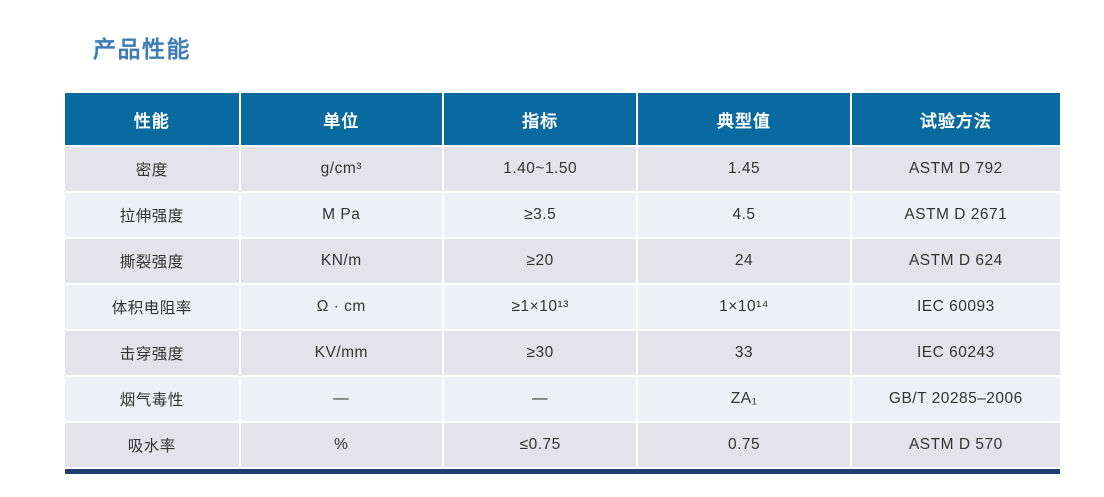 Image resolution: width=1104 pixels, height=497 pixels. I want to click on table-cell: ≥3.5, so click(540, 215).